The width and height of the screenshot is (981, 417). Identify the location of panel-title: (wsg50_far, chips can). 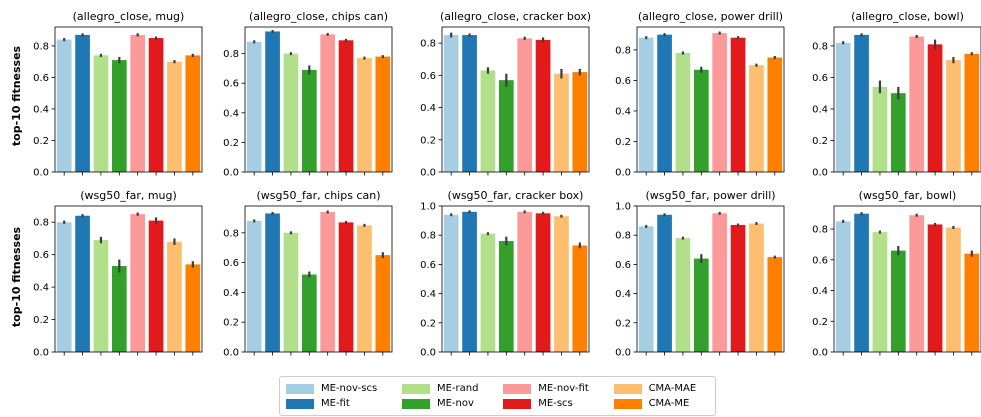
(319, 195).